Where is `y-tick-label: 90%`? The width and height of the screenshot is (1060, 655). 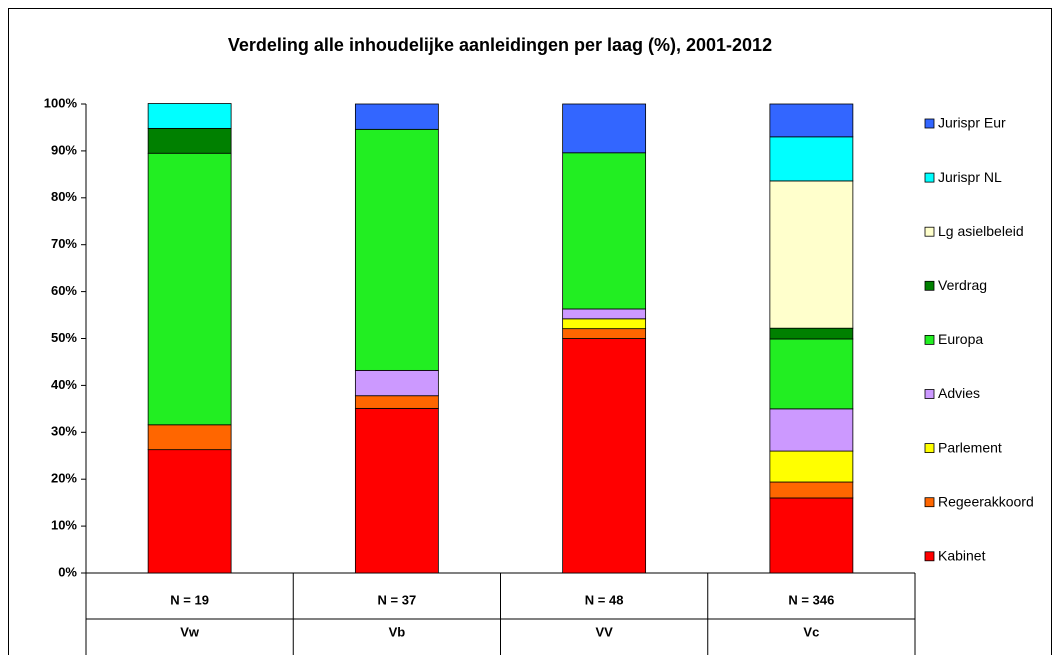
y-tick-label: 90% is located at coordinates (64, 149).